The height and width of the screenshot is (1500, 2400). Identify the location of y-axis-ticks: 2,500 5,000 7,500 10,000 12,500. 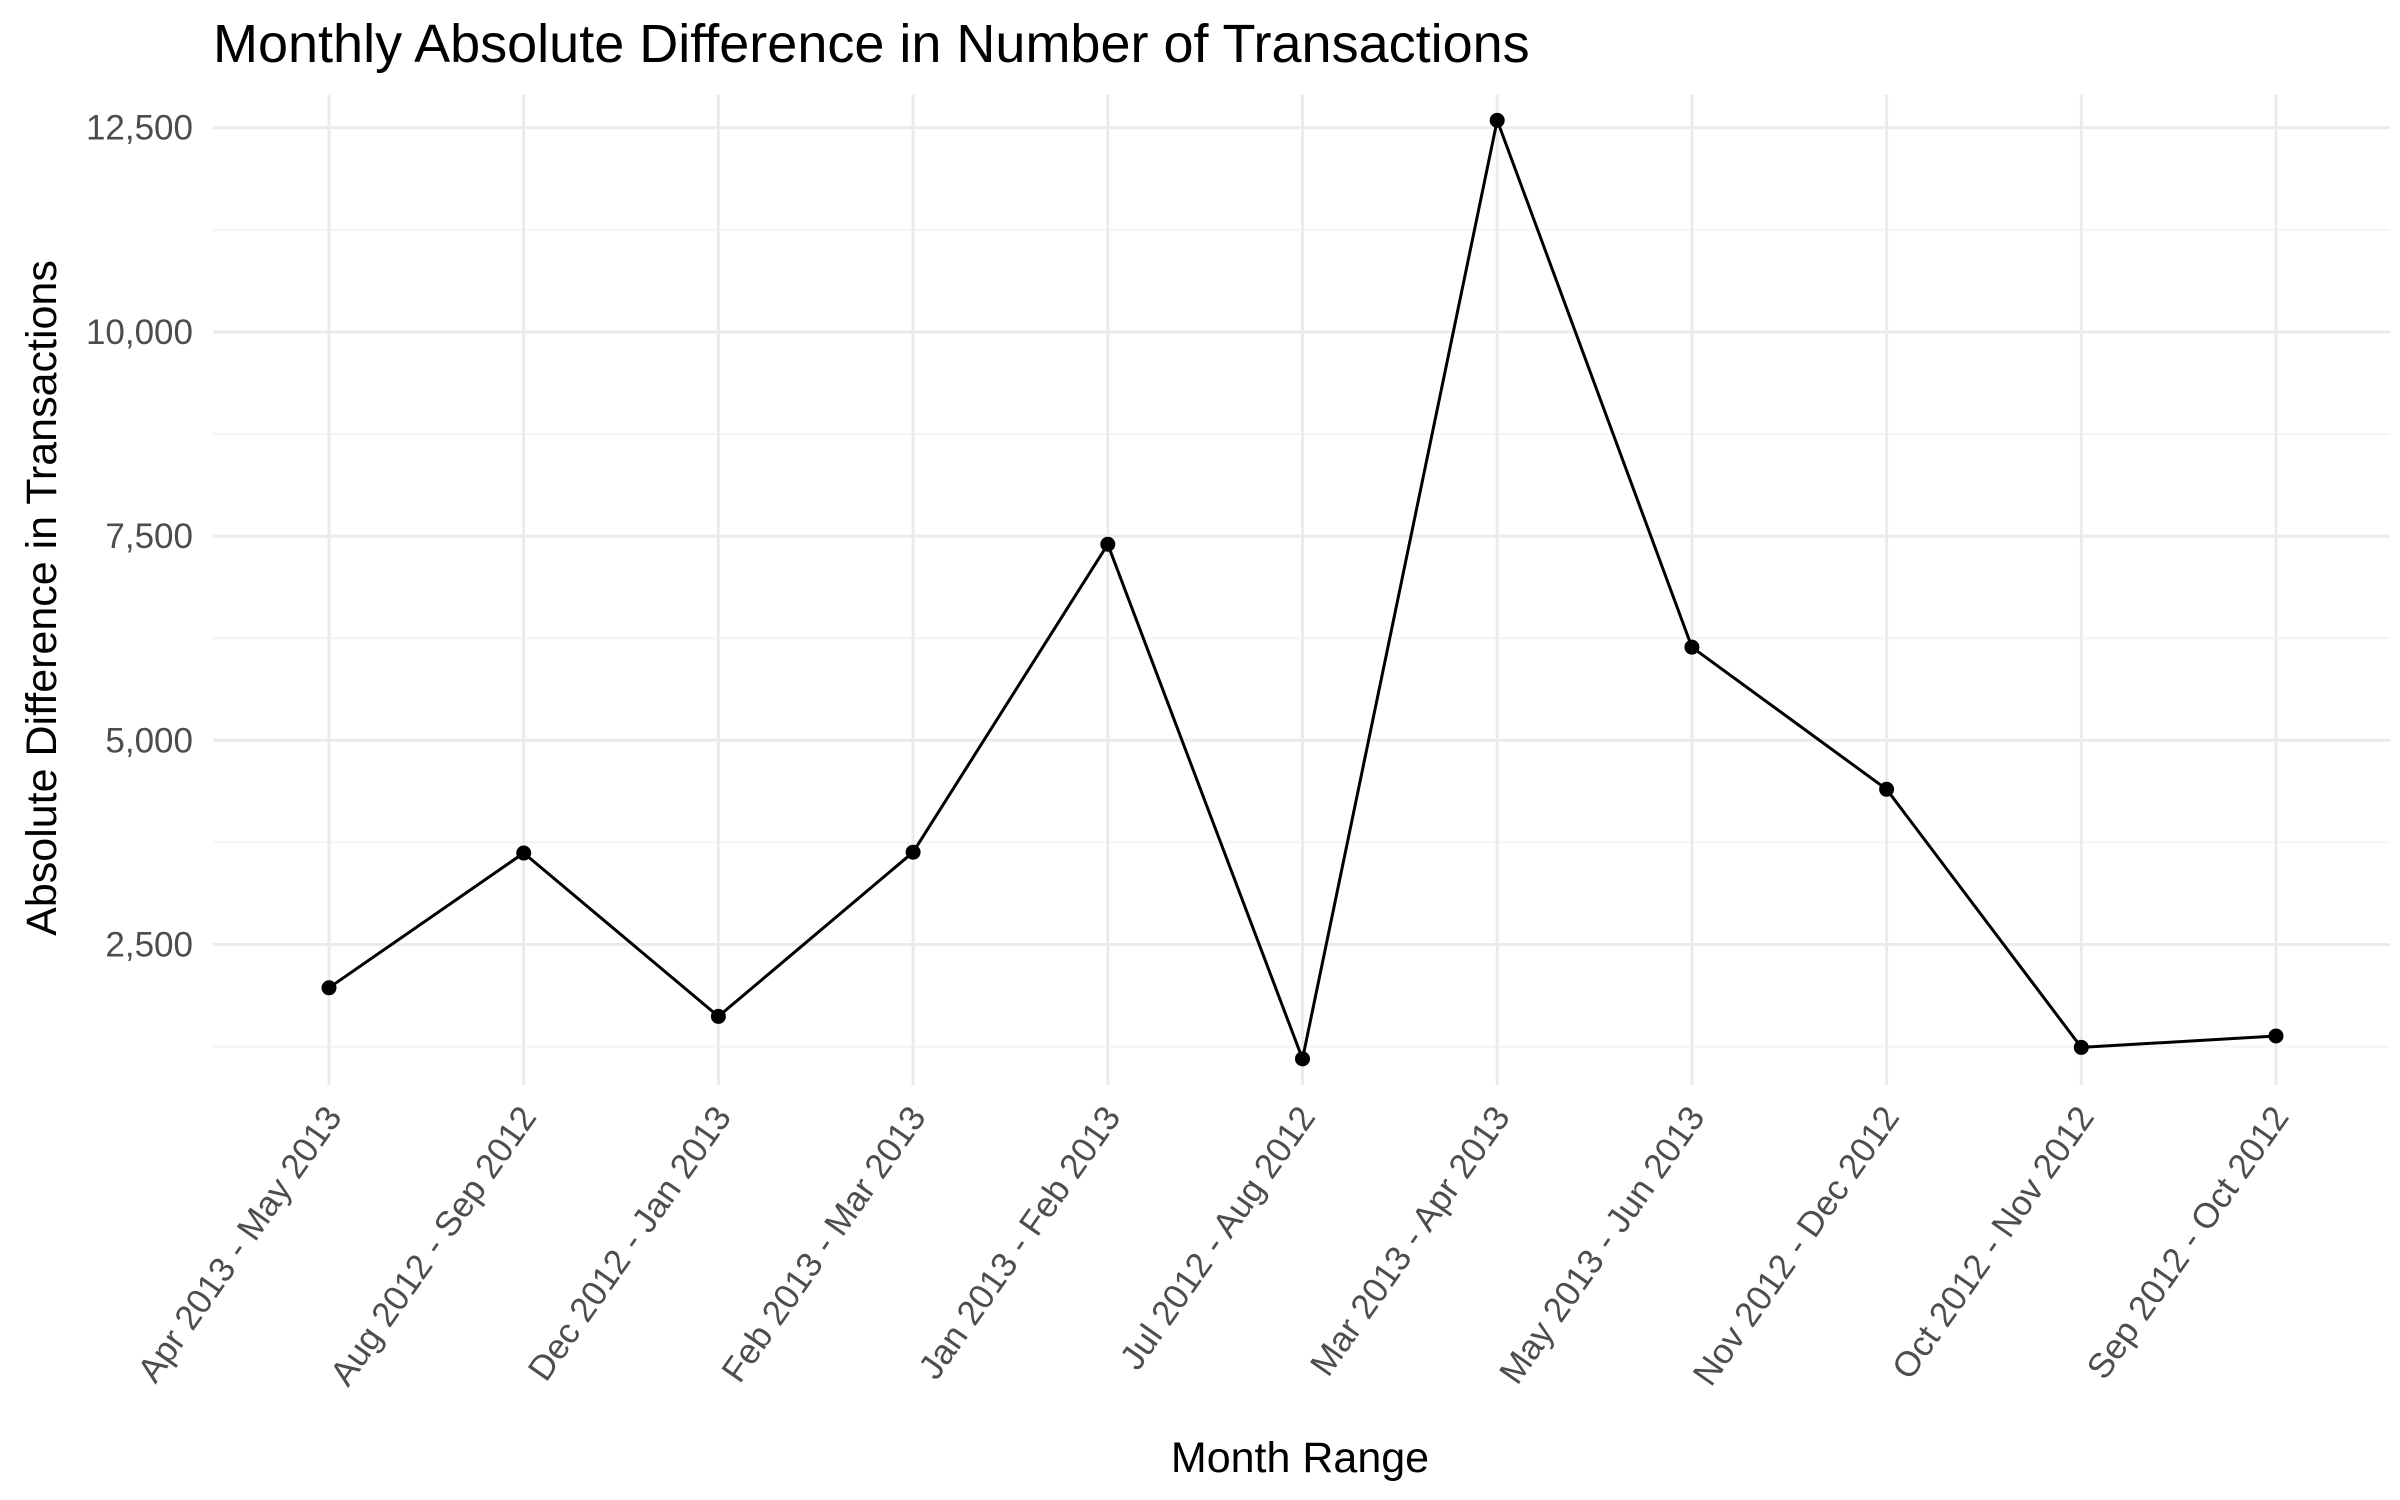
(139, 537).